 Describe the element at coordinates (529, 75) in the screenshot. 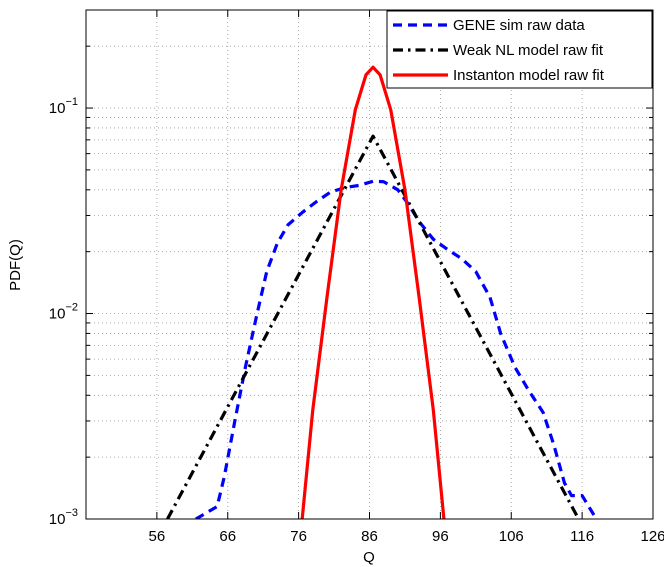

I see `legend-label-3: Instanton model raw fit` at that location.